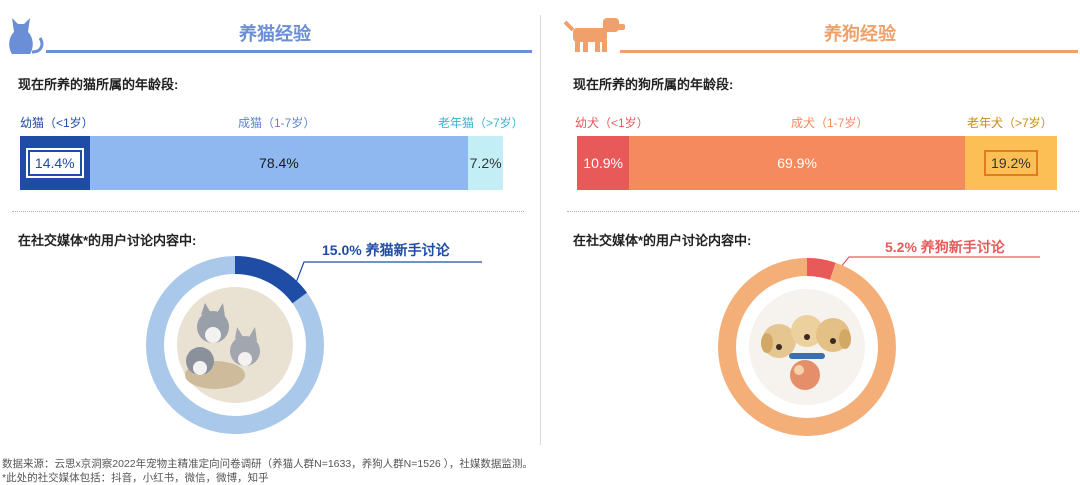 The width and height of the screenshot is (1080, 485). I want to click on cat-icon, so click(26, 36).